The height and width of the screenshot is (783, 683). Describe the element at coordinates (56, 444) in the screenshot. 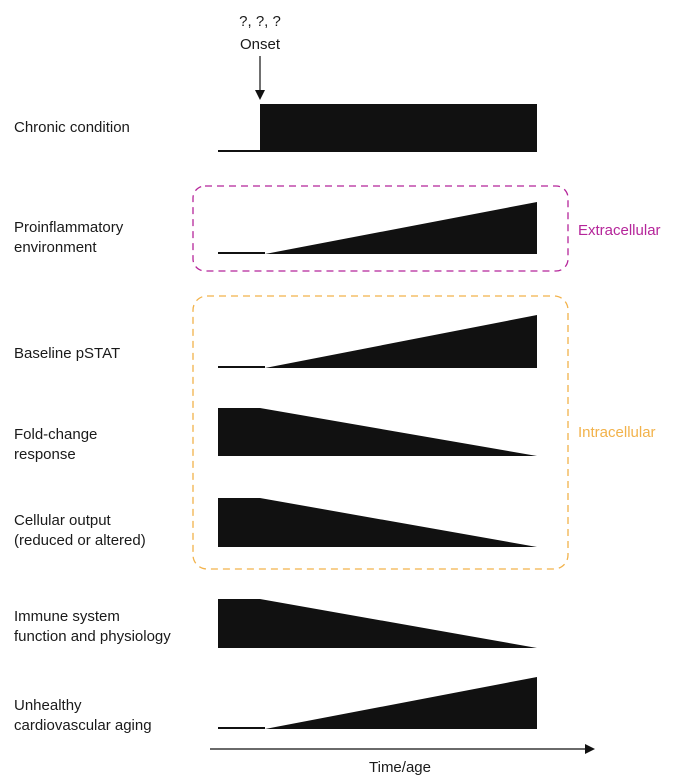

I see `row-label-fold-change-response: Fold-change response` at that location.